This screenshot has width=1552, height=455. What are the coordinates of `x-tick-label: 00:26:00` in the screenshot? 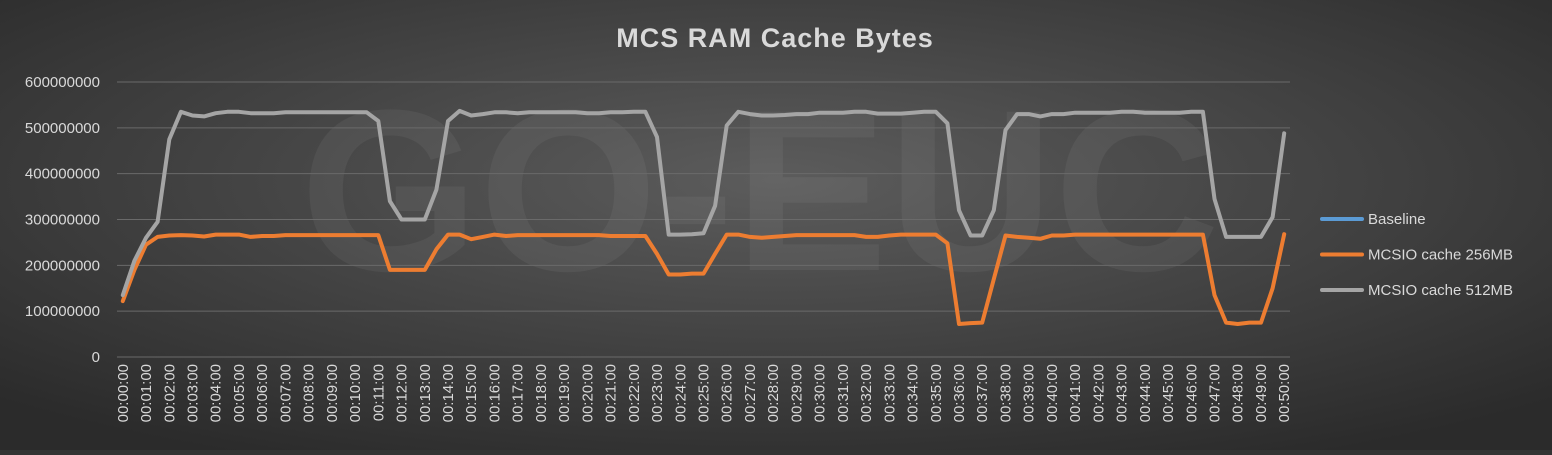 It's located at (727, 393).